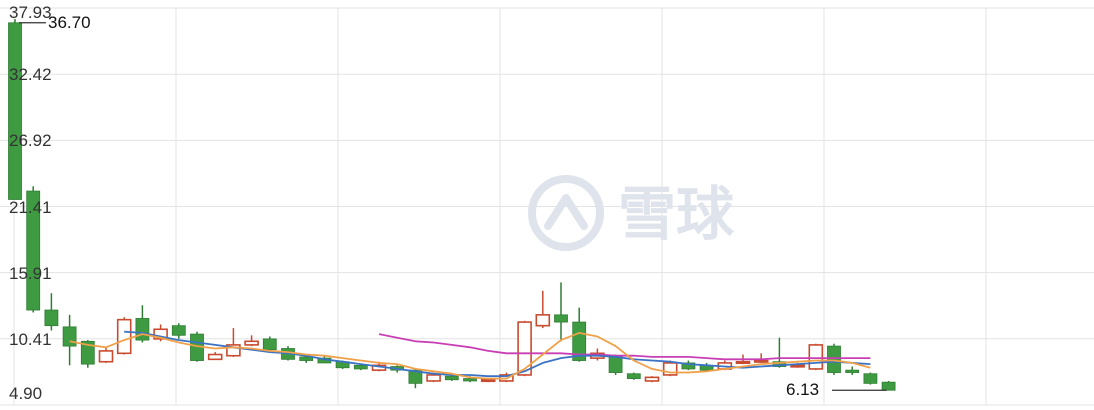 This screenshot has width=1094, height=410. What do you see at coordinates (69, 22) in the screenshot?
I see `high-price-label: 36.70` at bounding box center [69, 22].